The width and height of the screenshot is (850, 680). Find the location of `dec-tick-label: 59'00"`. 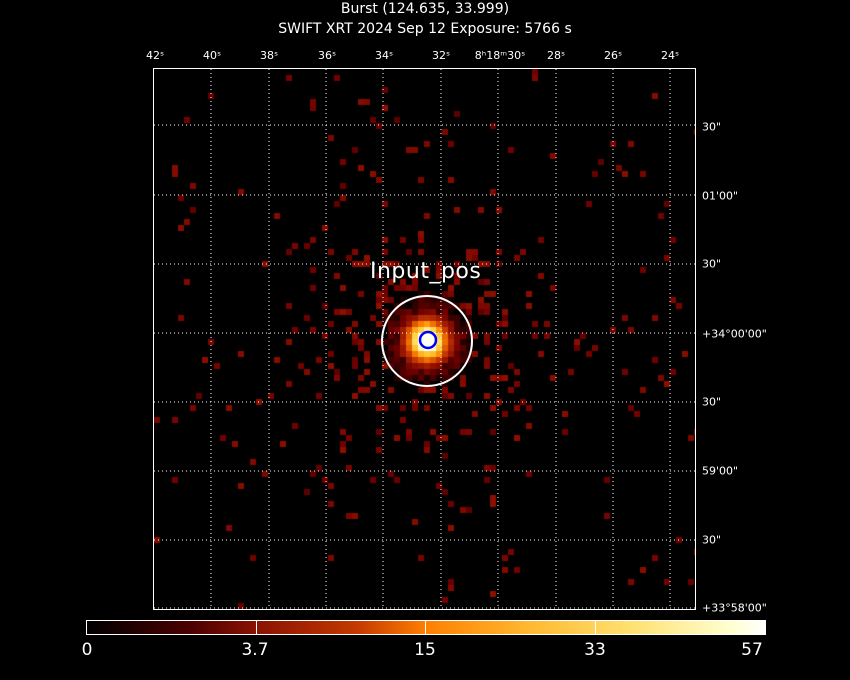

dec-tick-label: 59'00" is located at coordinates (720, 471).